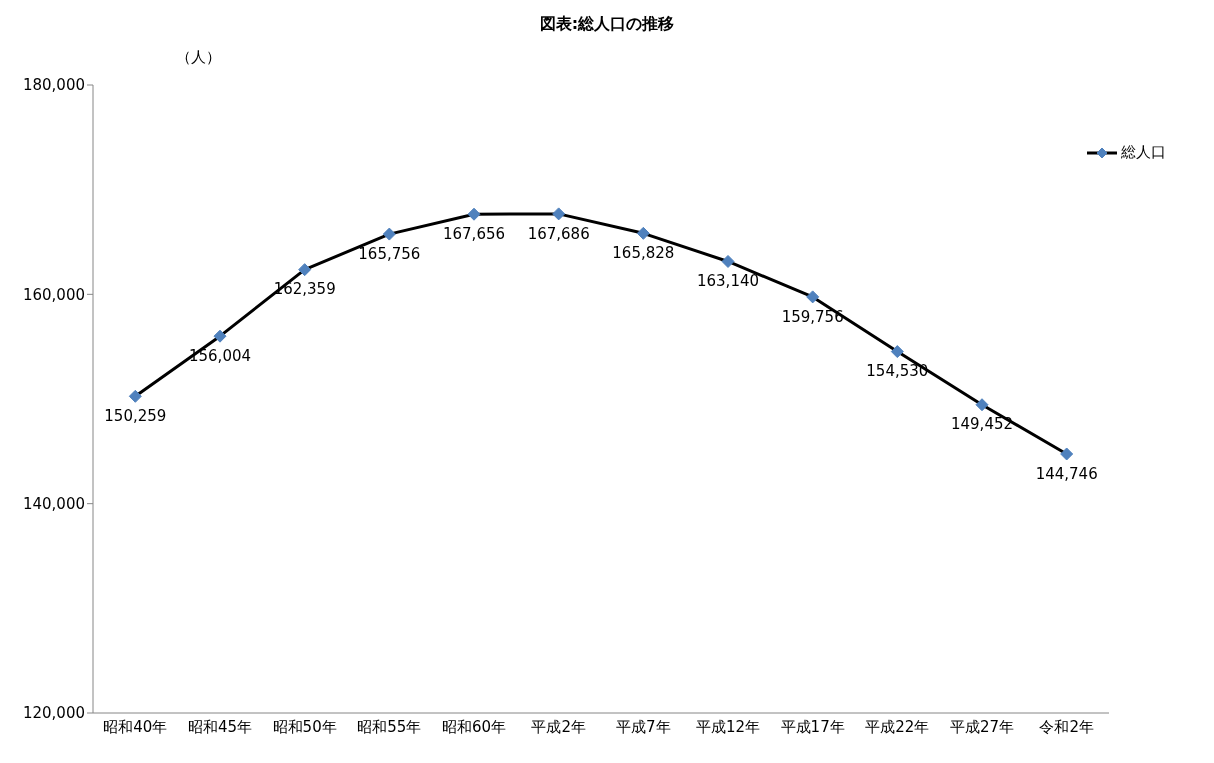 This screenshot has height=763, width=1214. I want to click on x-tick-label: 昭和50年, so click(304, 726).